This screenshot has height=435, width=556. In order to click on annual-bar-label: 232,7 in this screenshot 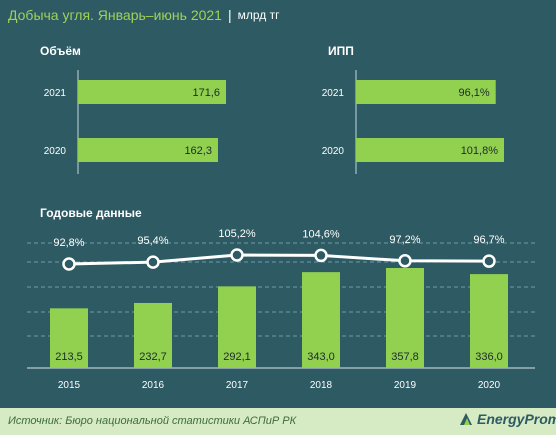, I will do `click(153, 357)`.